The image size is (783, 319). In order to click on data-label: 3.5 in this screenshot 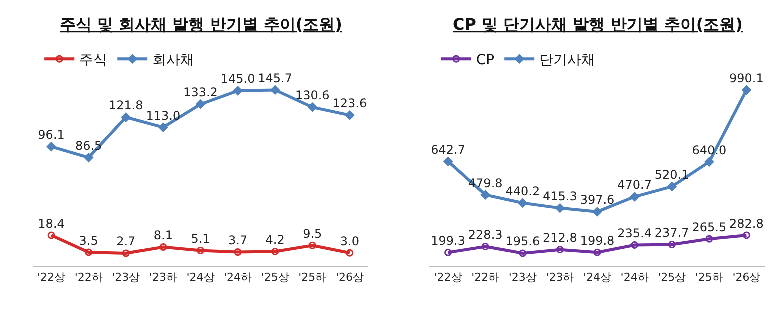, I will do `click(88, 241)`.